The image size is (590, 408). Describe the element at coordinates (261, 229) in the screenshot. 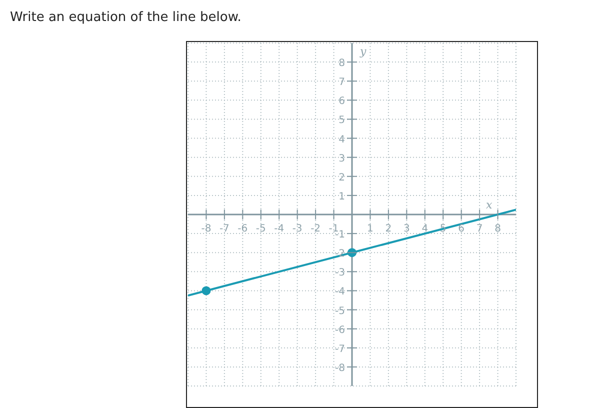

I see `x-tick-label: -5` at that location.